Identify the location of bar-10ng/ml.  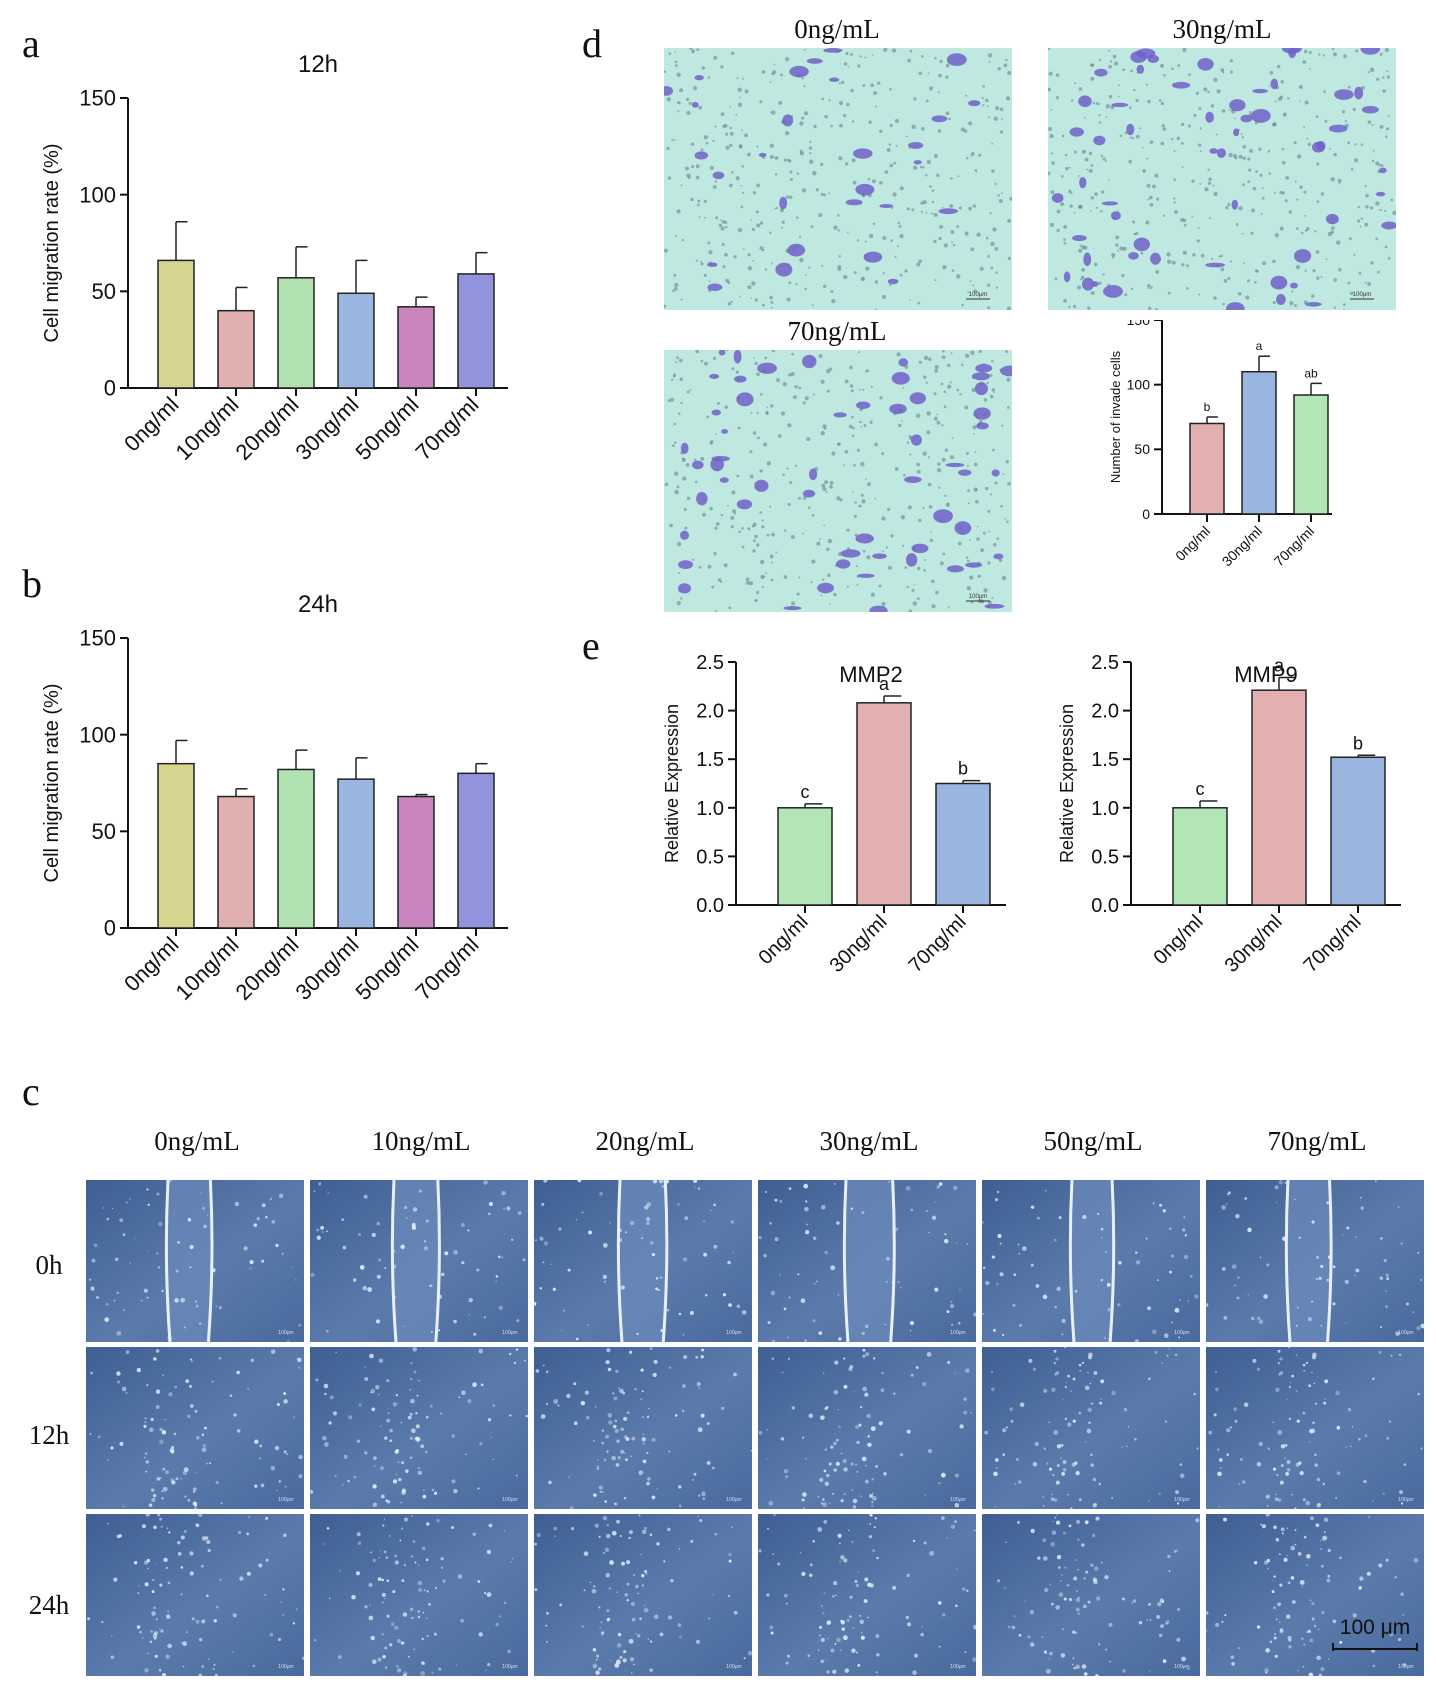
(236, 862).